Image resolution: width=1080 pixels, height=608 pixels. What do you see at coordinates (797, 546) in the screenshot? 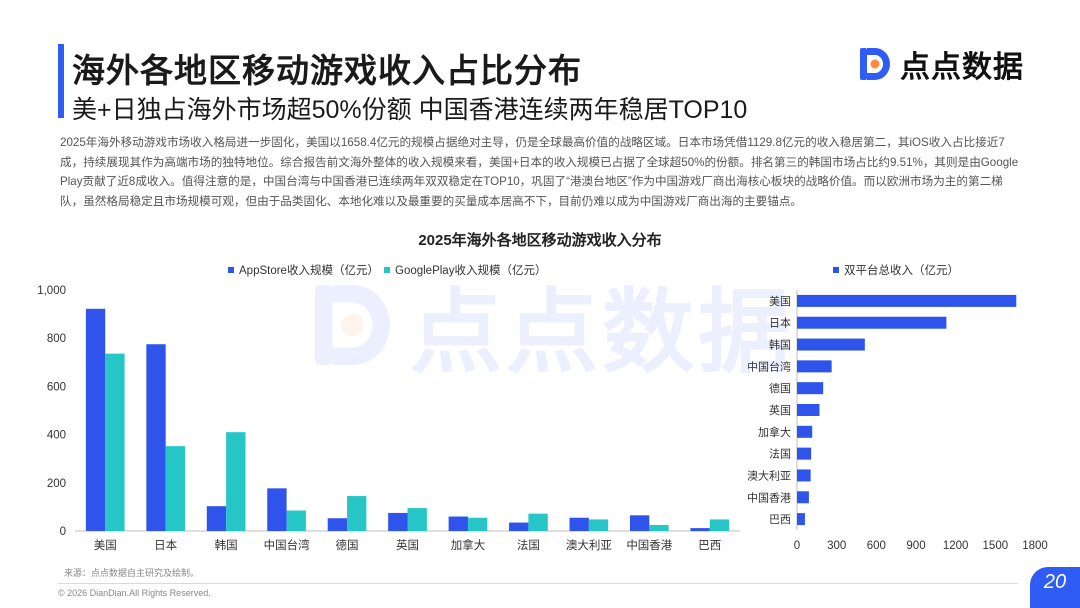
I see `x-tick-label: 0` at bounding box center [797, 546].